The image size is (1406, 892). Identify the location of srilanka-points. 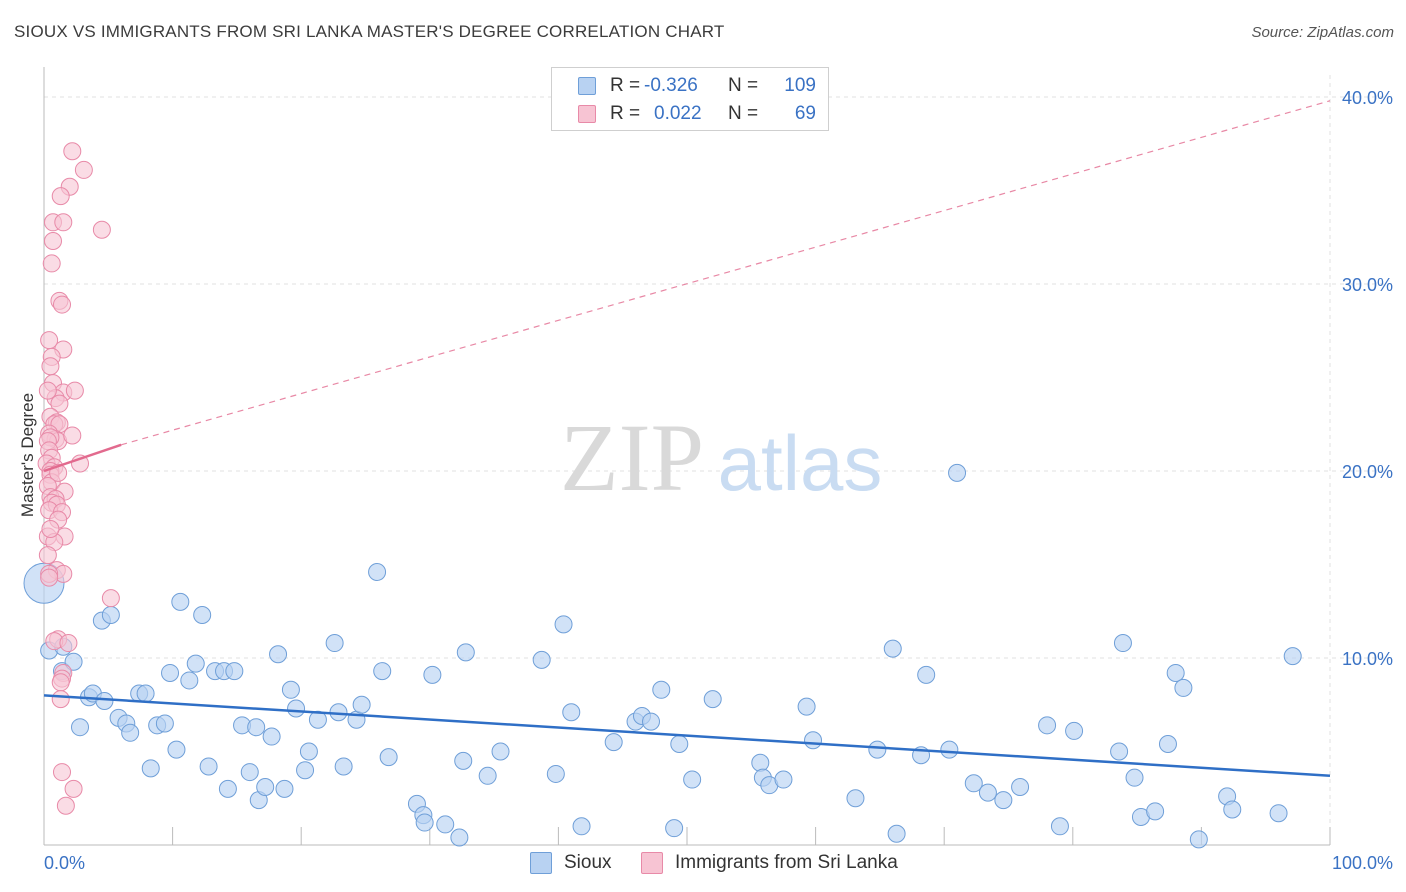
(78, 478).